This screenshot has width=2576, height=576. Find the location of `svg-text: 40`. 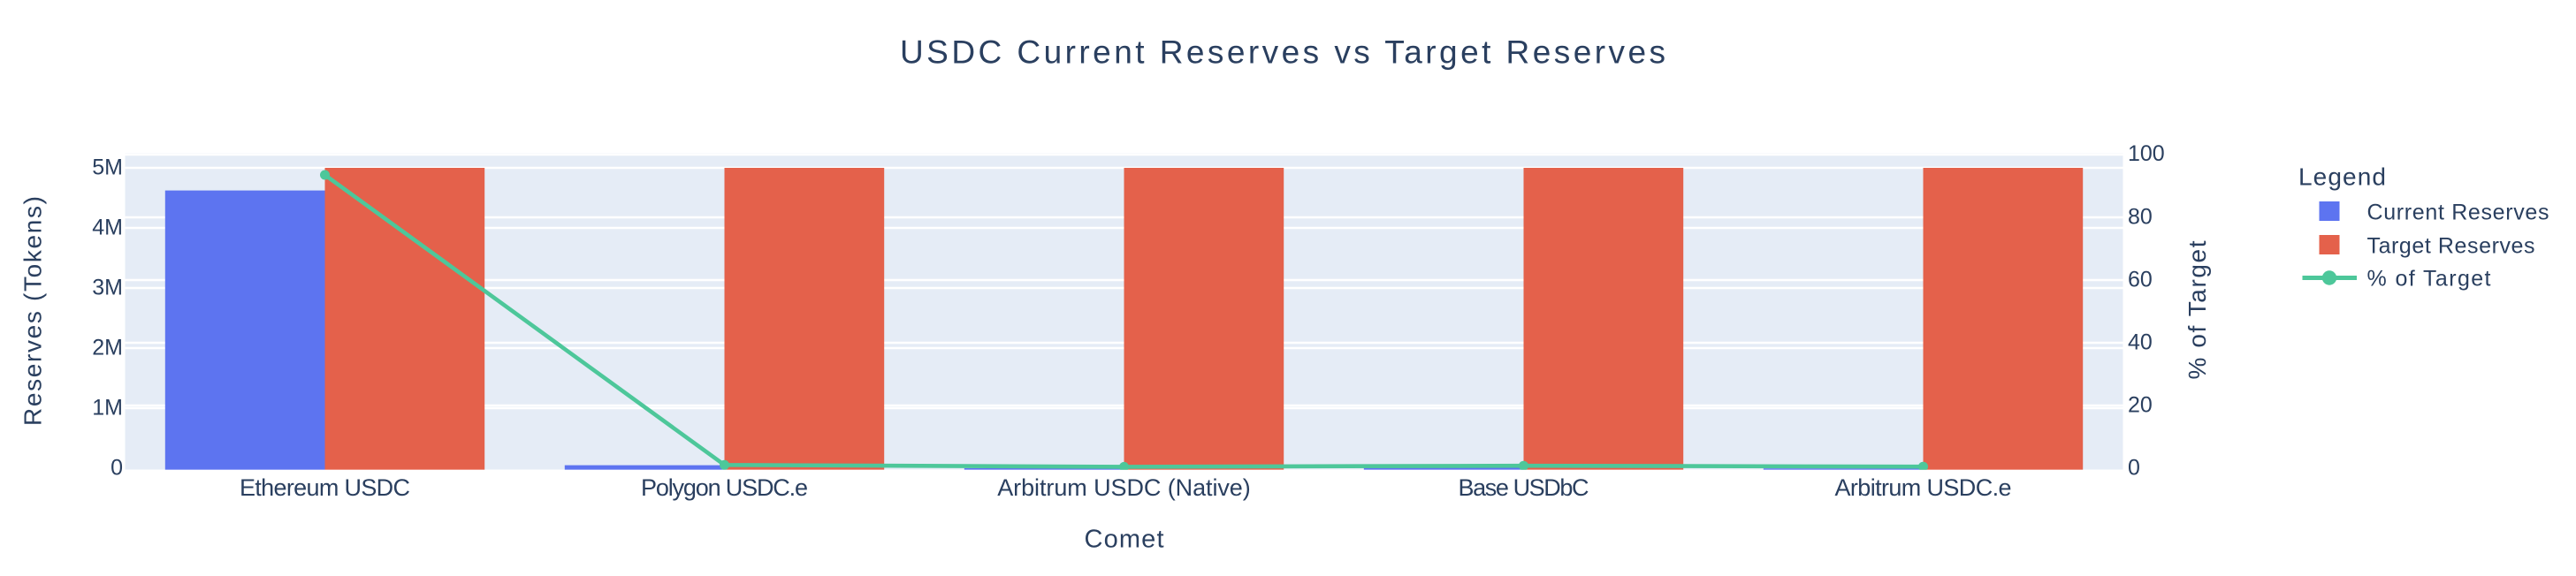

svg-text: 40 is located at coordinates (2140, 342).